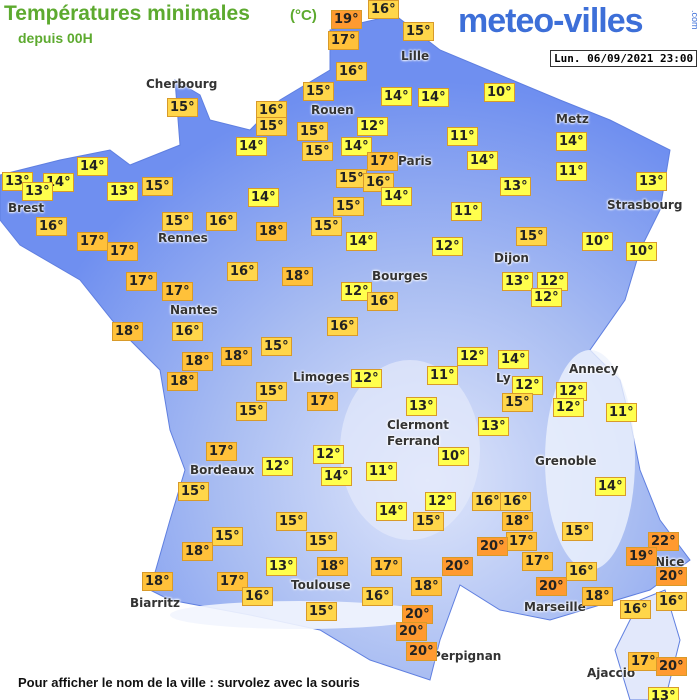 This screenshot has height=700, width=700. What do you see at coordinates (551, 21) in the screenshot?
I see `logo: meteo-villes` at bounding box center [551, 21].